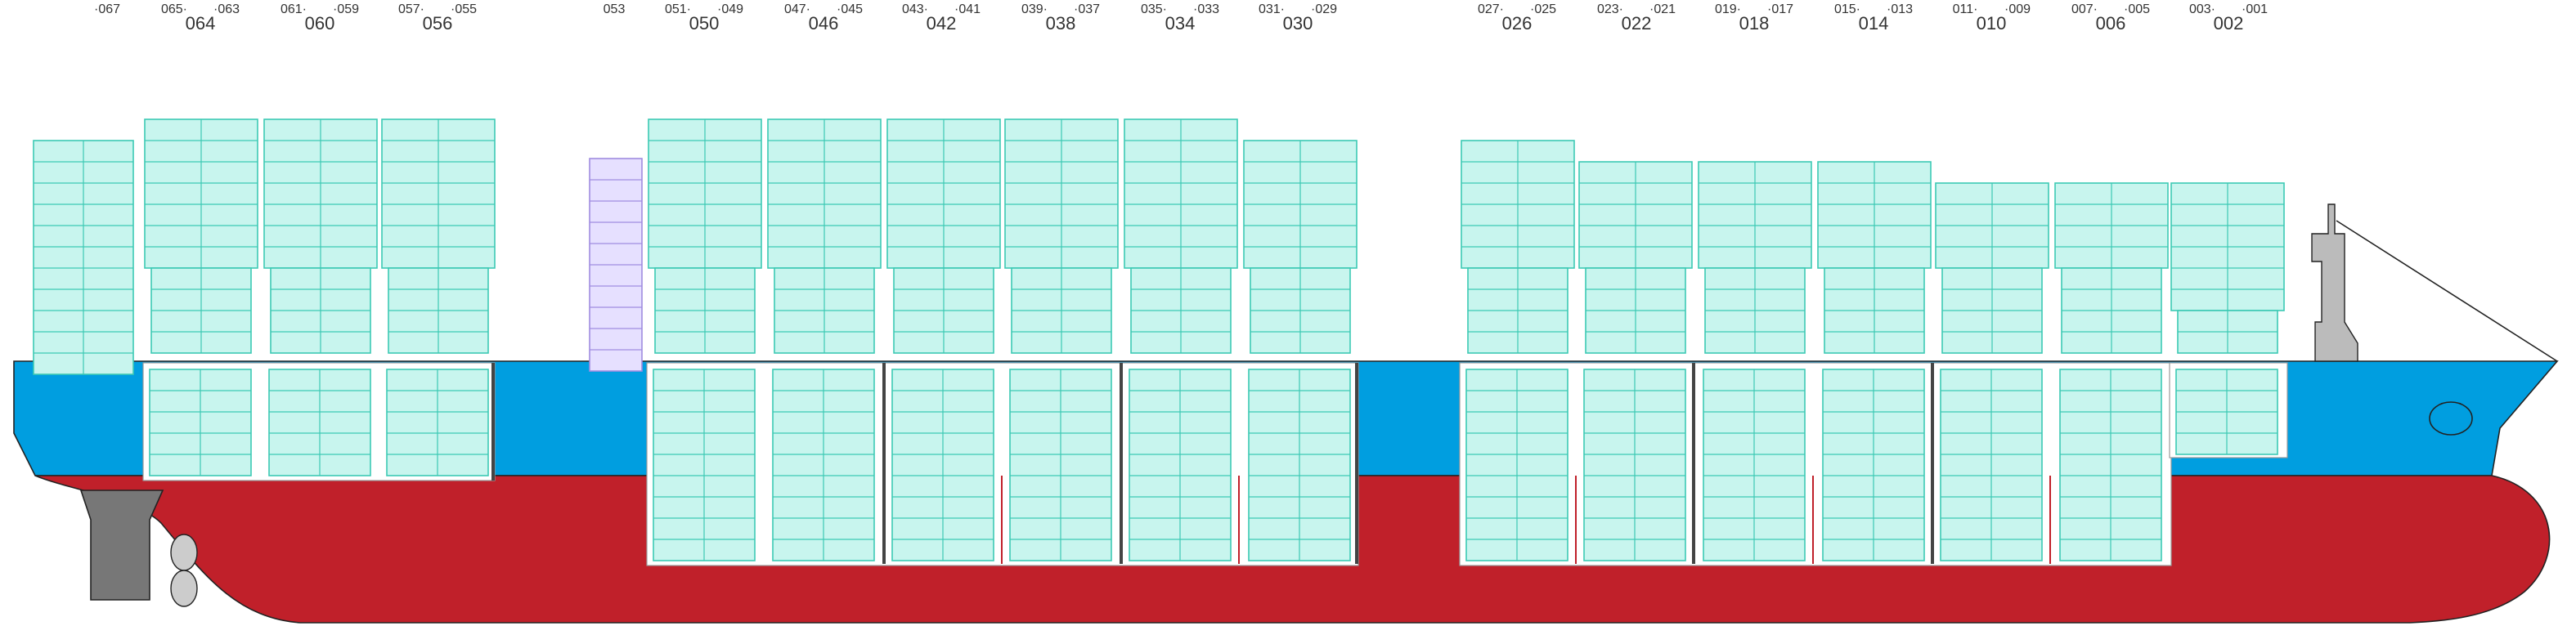 This screenshot has height=626, width=2576. What do you see at coordinates (1154, 9) in the screenshot?
I see `bay-label-left: 035·` at bounding box center [1154, 9].